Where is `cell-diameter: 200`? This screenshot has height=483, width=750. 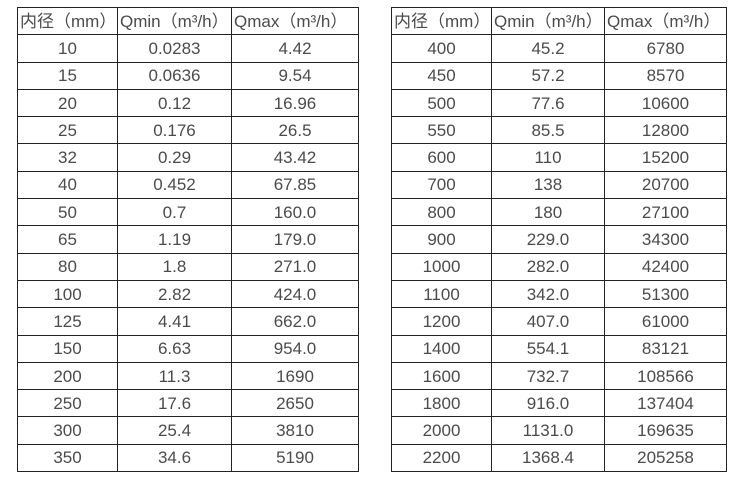
cell-diameter: 200 is located at coordinates (67, 376).